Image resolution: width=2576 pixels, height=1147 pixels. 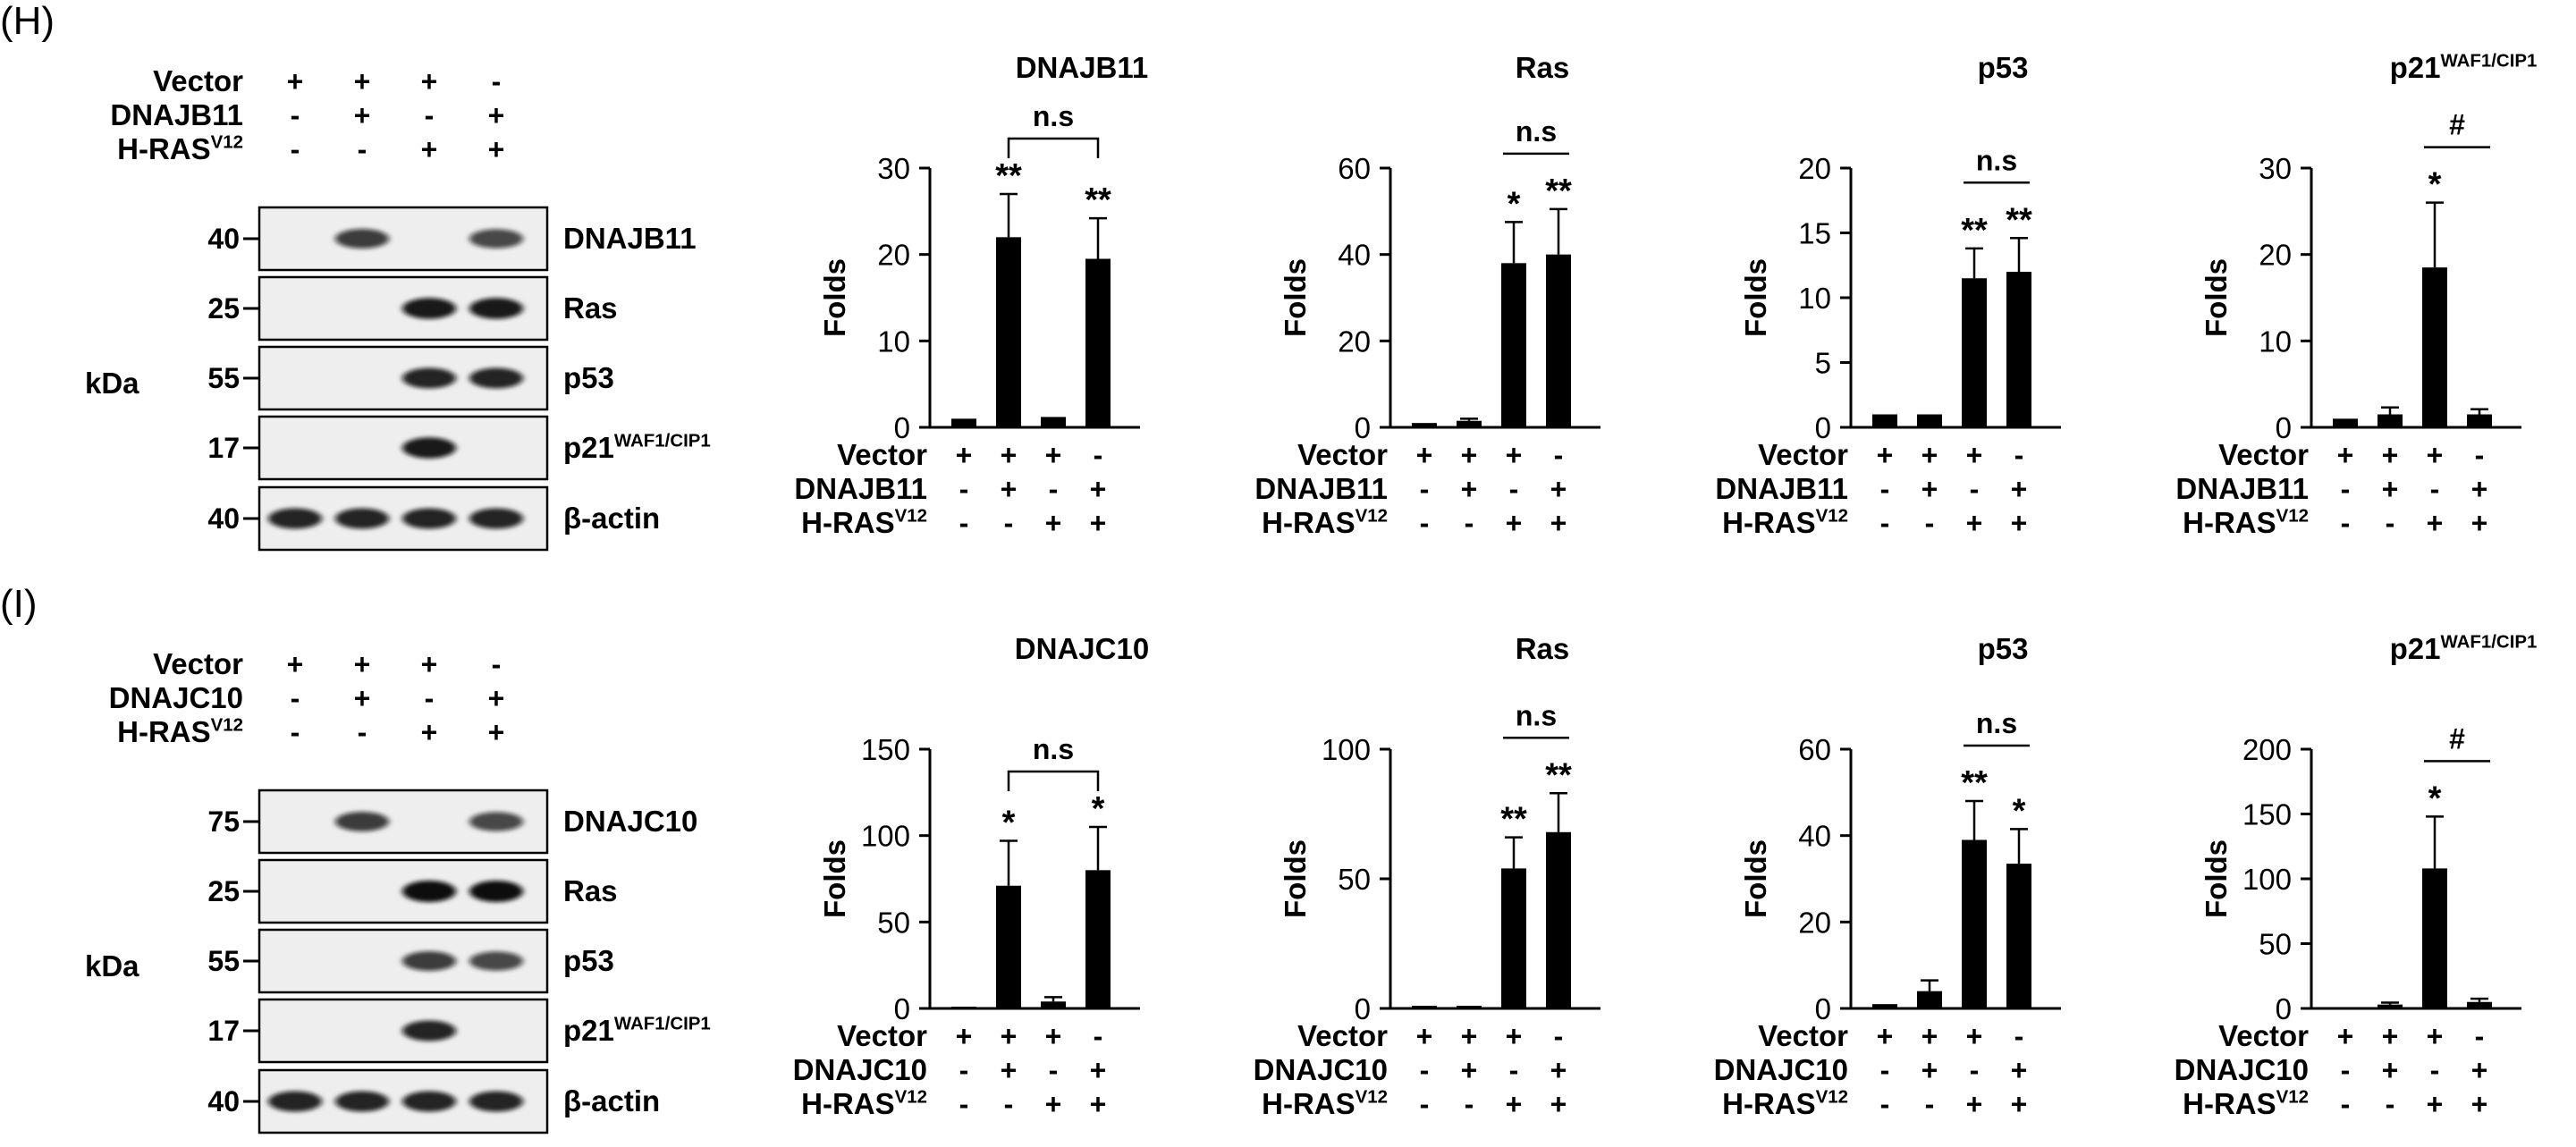 I want to click on blot-condition-row: DNAJB11 - + - +, so click(x=307, y=114).